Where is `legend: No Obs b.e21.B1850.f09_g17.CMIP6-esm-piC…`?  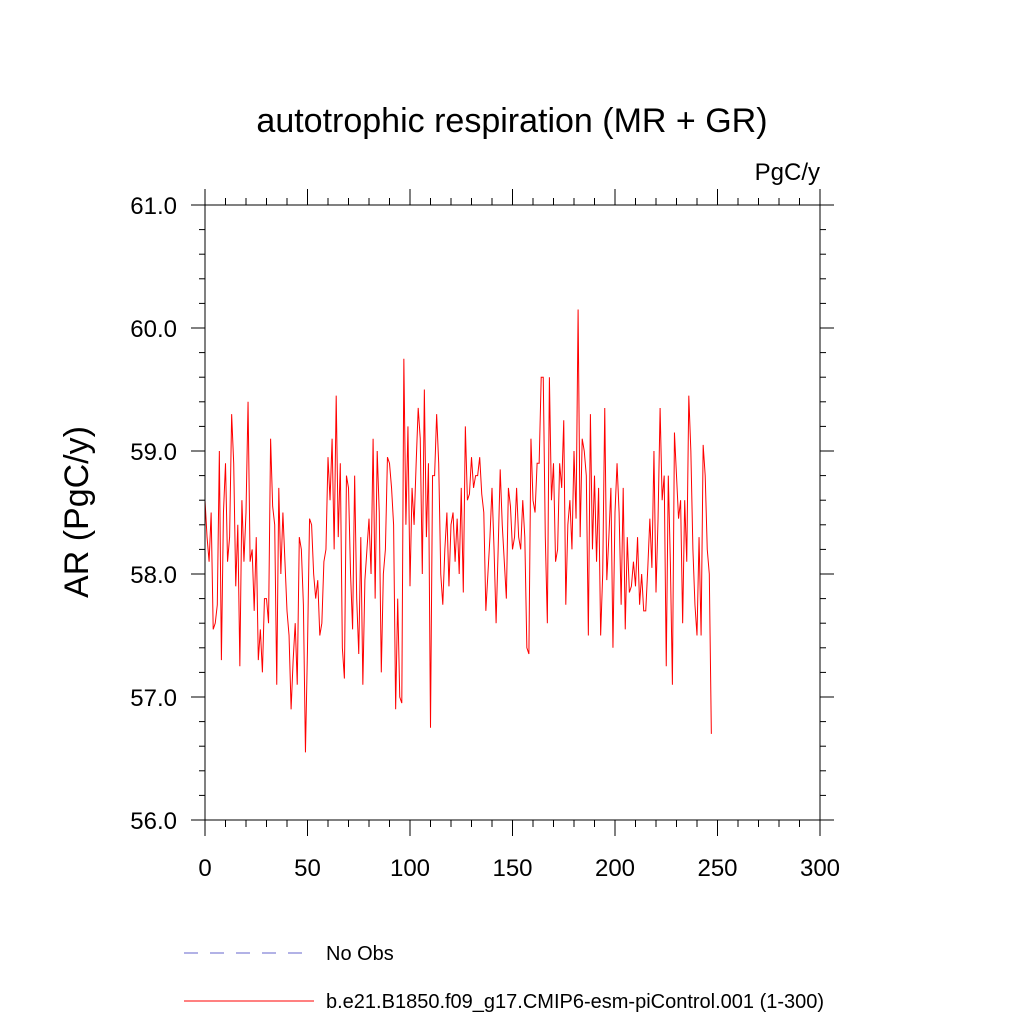
legend: No Obs b.e21.B1850.f09_g17.CMIP6-esm-piC… is located at coordinates (504, 978).